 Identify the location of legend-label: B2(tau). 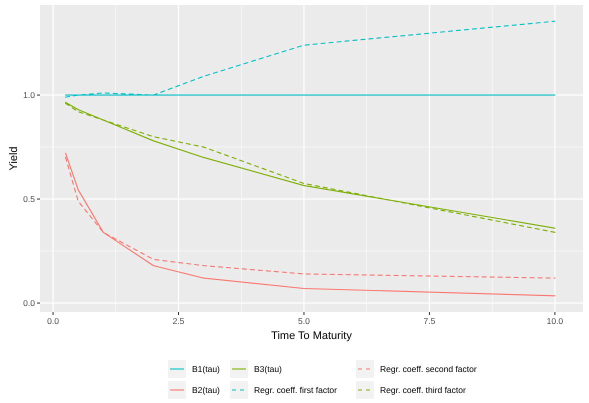
(206, 390).